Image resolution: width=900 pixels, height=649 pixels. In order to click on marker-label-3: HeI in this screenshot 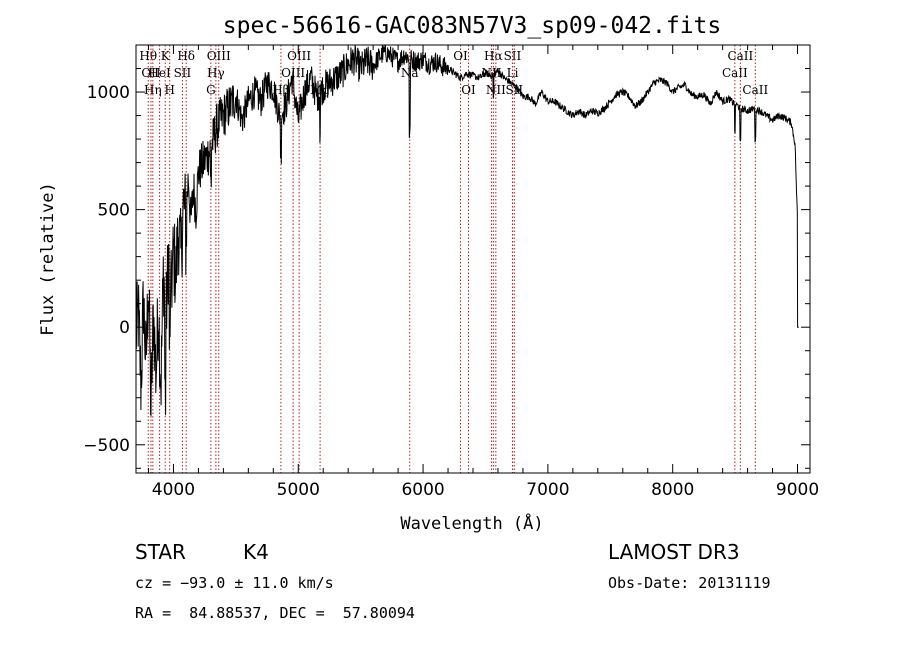, I will do `click(159, 73)`.